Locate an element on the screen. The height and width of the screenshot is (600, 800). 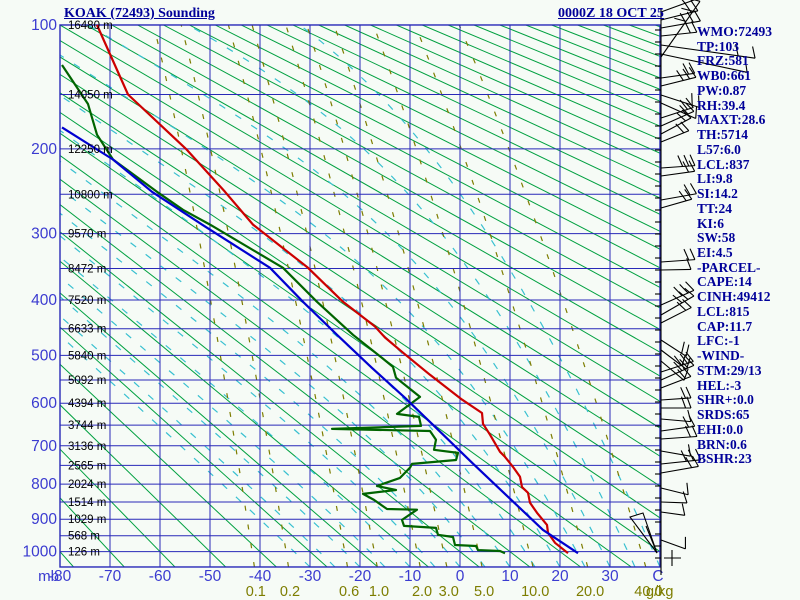
height-label: 8472 m is located at coordinates (87, 269).